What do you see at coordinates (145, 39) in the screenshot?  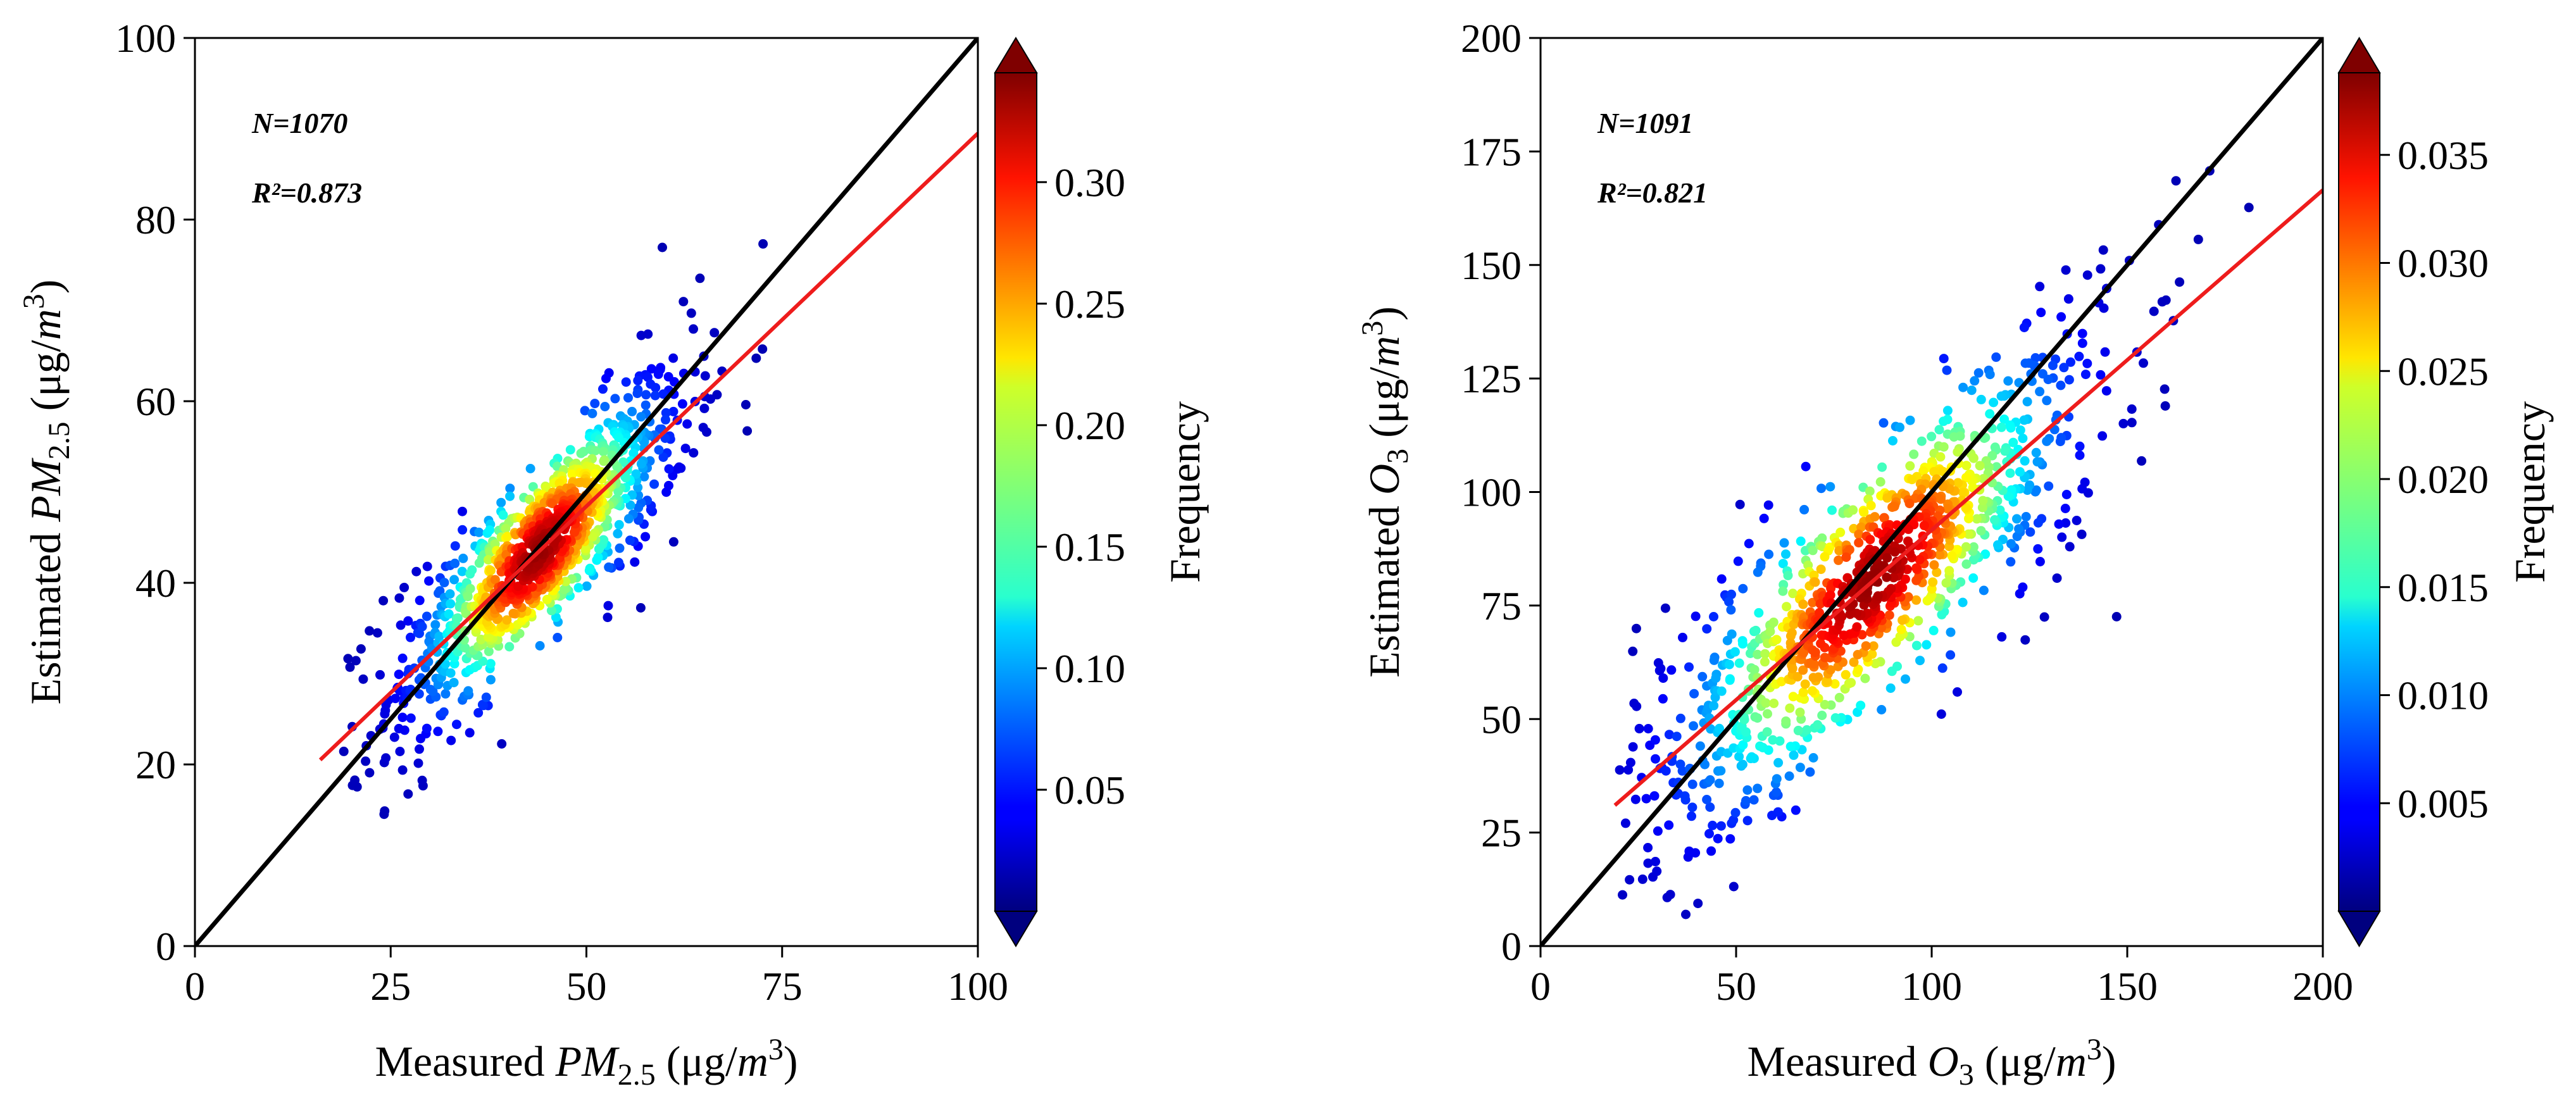 I see `y-tick-label: 100` at bounding box center [145, 39].